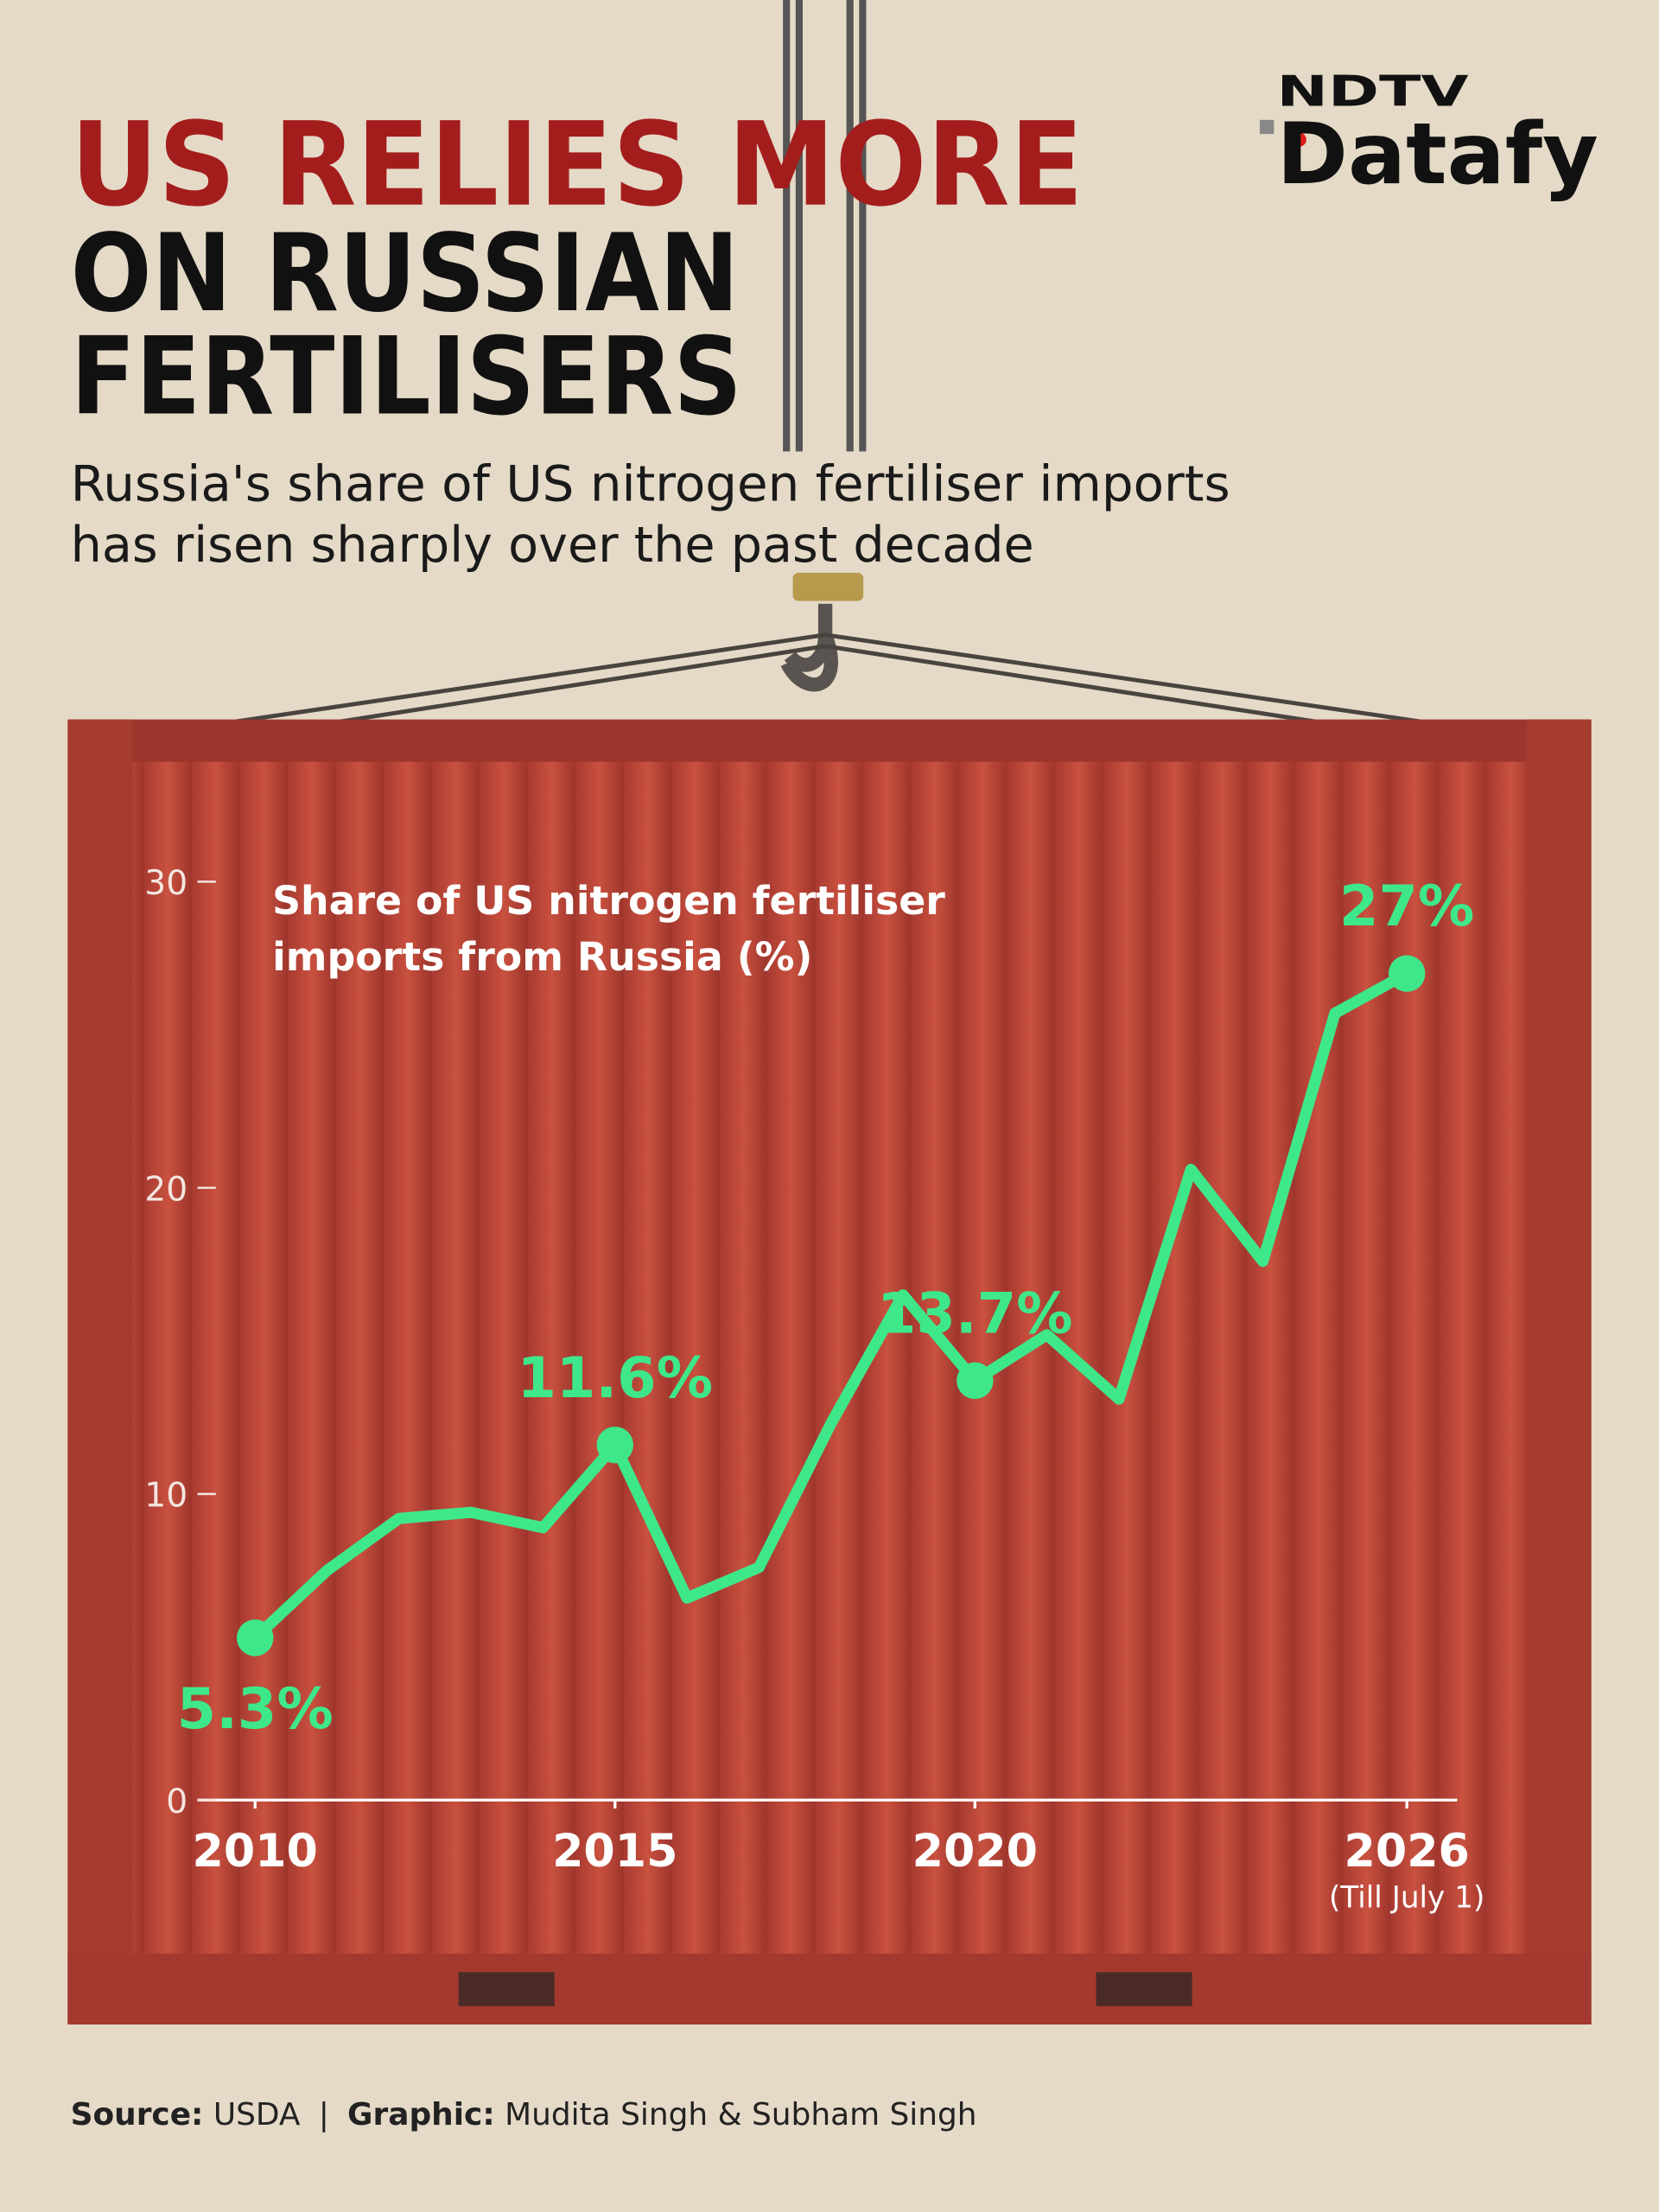 This screenshot has height=2212, width=1659. I want to click on x-tick-label: 2020, so click(975, 1852).